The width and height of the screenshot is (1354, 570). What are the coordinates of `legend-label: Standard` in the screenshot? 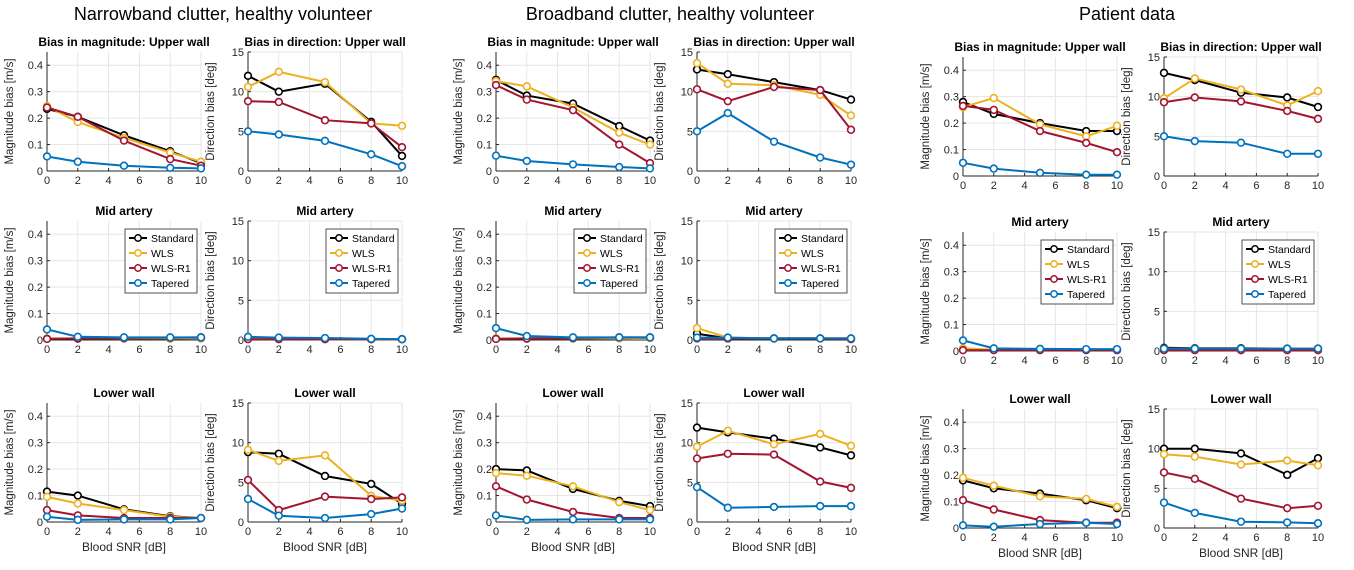 It's located at (1289, 250).